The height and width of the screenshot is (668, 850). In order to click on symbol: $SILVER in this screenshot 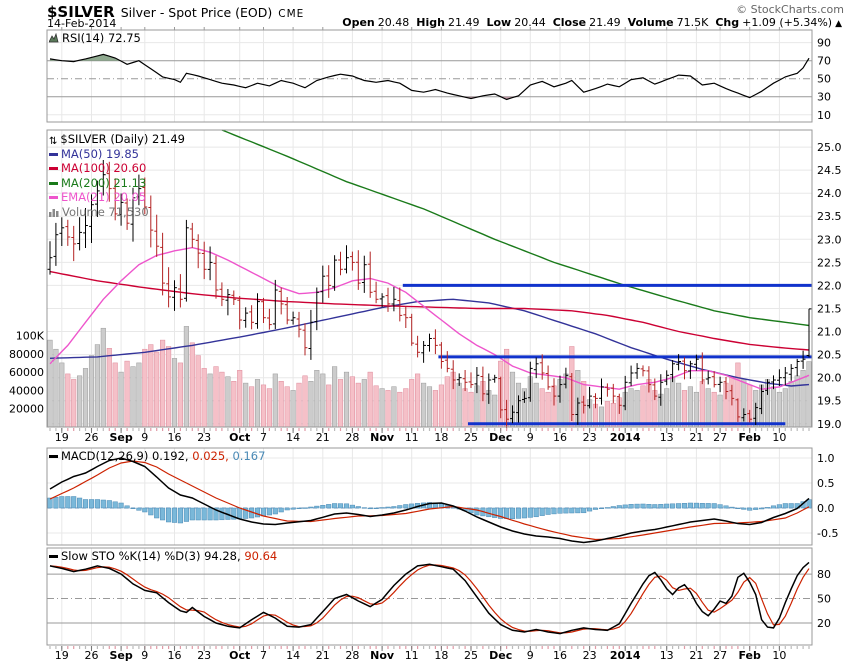, I will do `click(81, 12)`.